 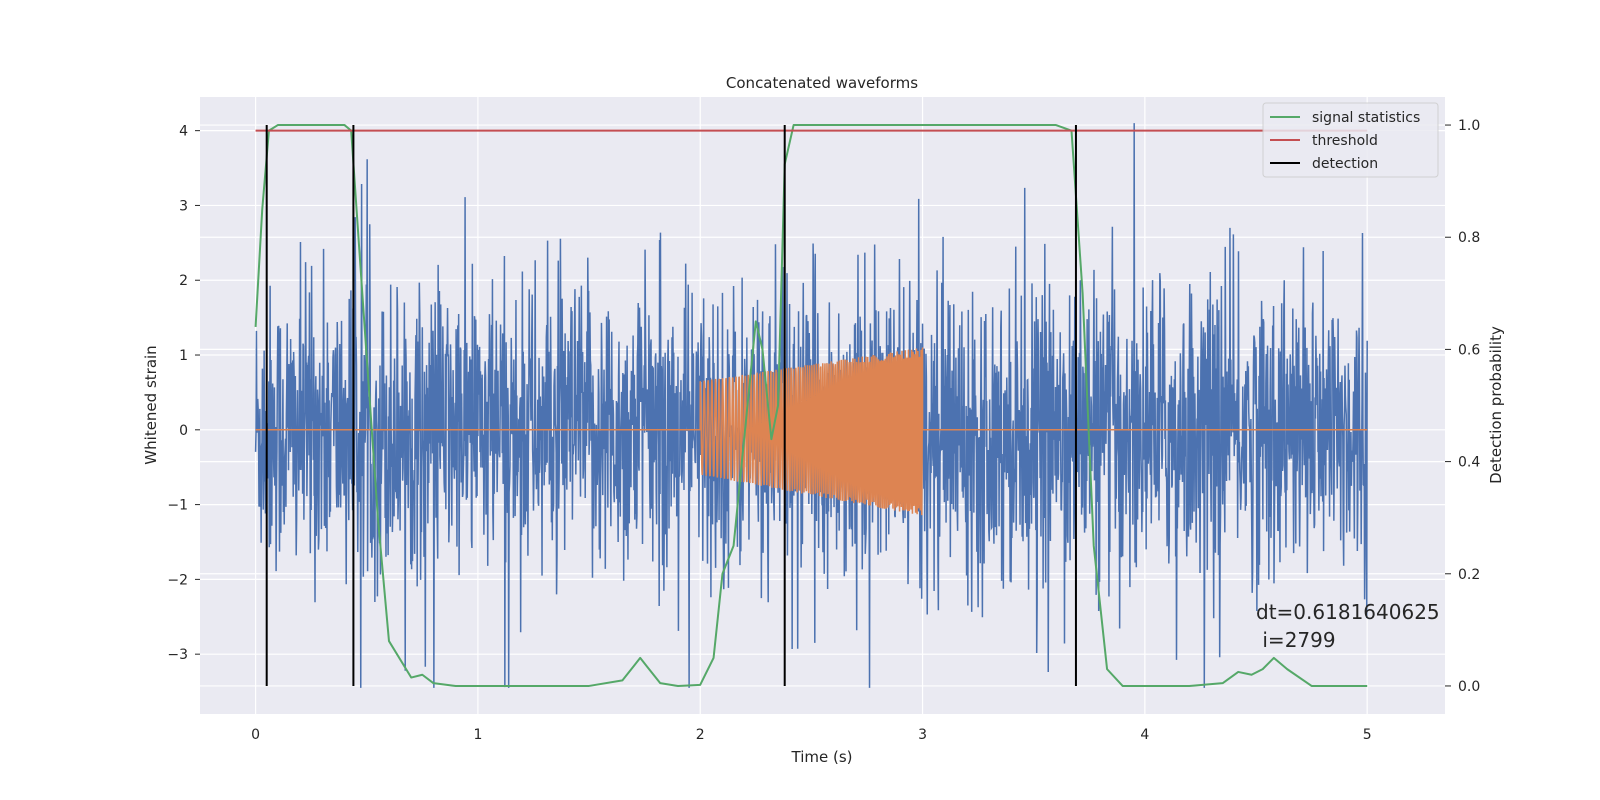 I want to click on y2-axis-label: Detection probability, so click(x=1496, y=405).